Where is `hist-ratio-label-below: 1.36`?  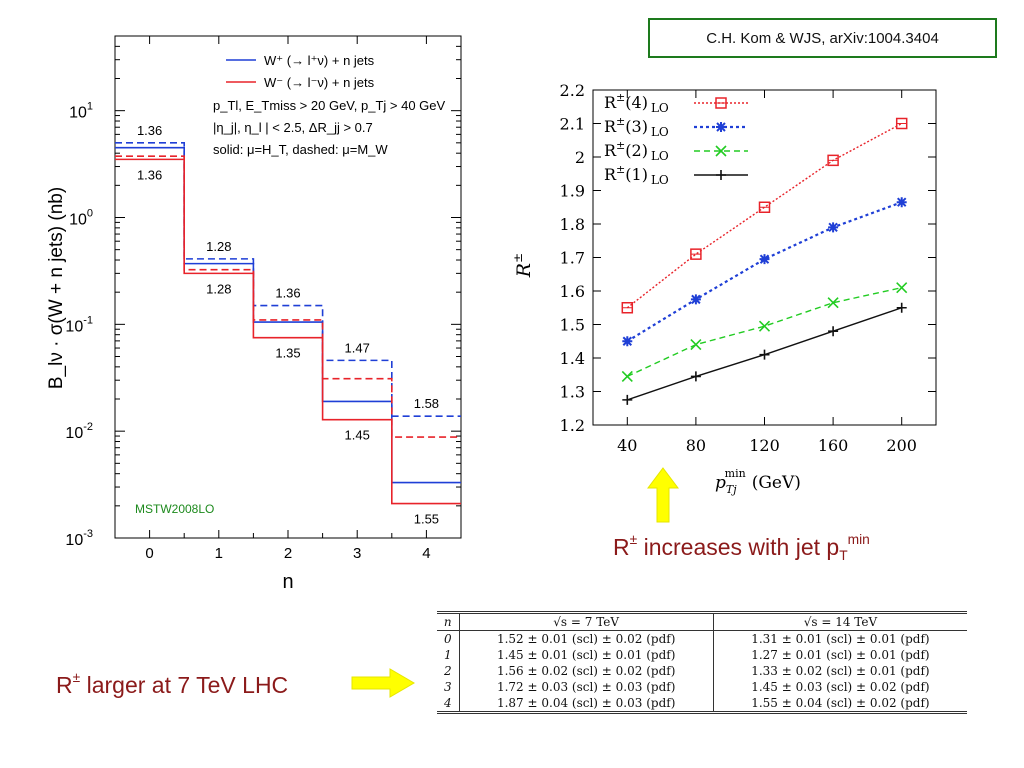 hist-ratio-label-below: 1.36 is located at coordinates (149, 174).